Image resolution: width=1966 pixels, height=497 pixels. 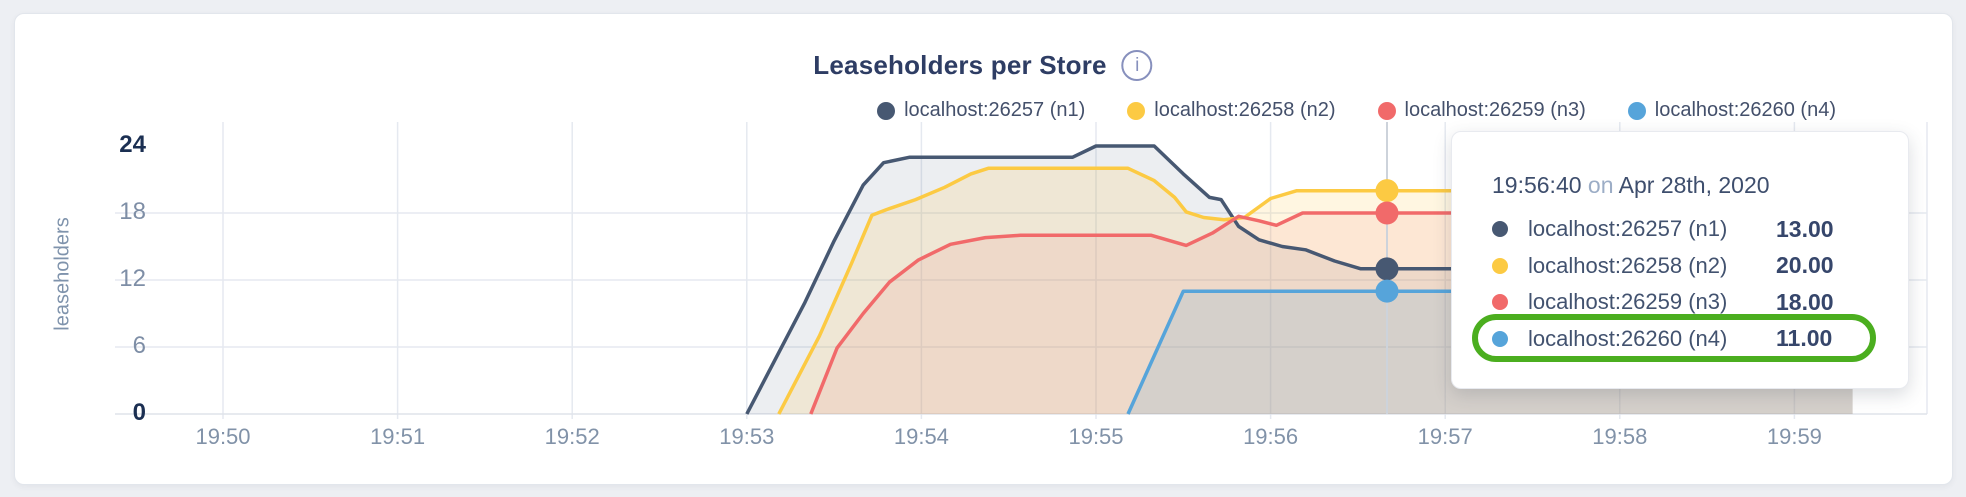 What do you see at coordinates (1805, 228) in the screenshot?
I see `tooltip-series-value: 13.00` at bounding box center [1805, 228].